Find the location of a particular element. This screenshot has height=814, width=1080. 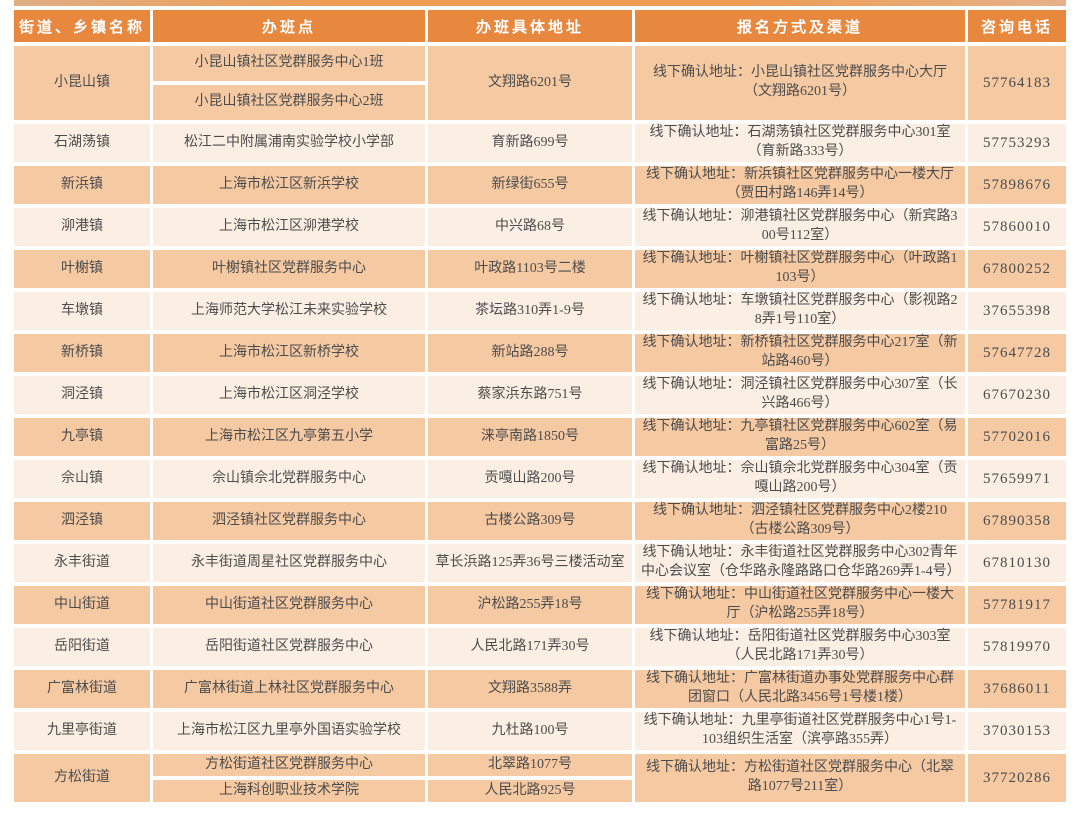

table-subrow: 上海科创职业技术学院 人民北路925号 is located at coordinates (540, 791).